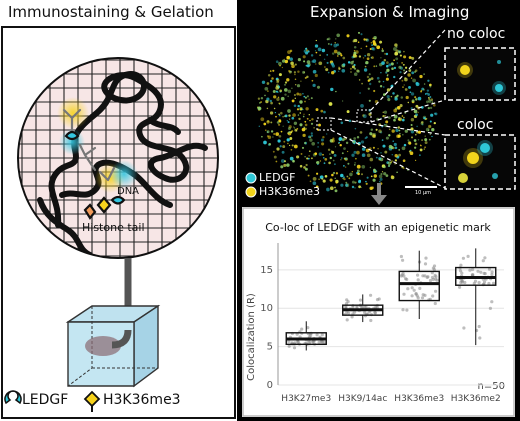 The width and height of the screenshot is (520, 421). Describe the element at coordinates (491, 386) in the screenshot. I see `chart-annotation: n=50` at that location.